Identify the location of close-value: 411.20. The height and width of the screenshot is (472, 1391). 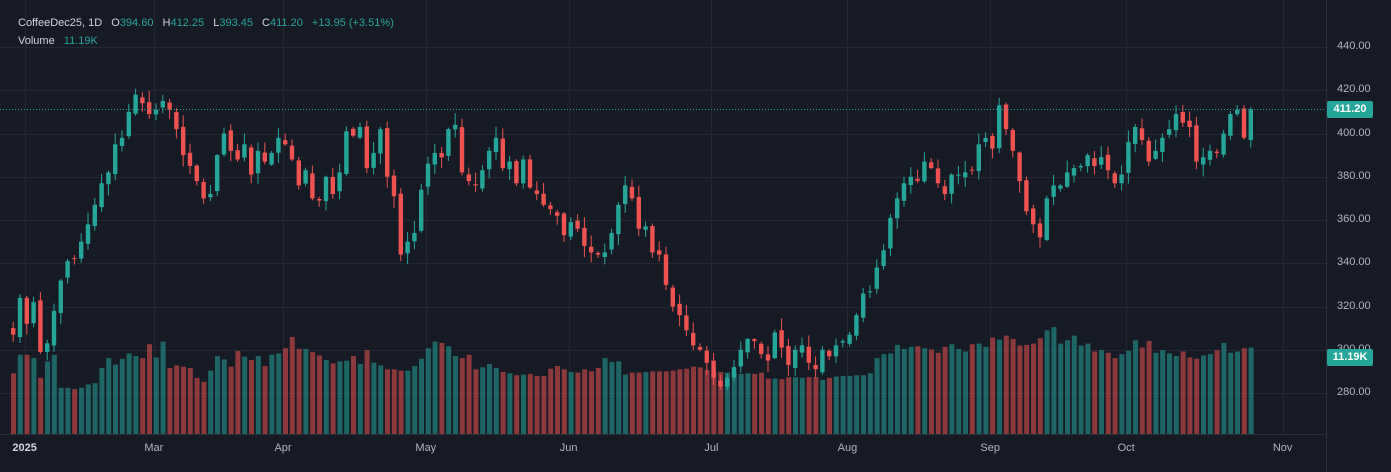
(286, 23).